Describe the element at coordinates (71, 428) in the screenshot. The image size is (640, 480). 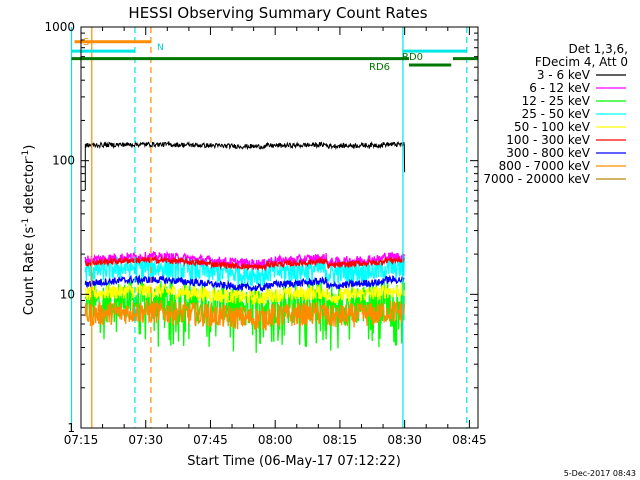
I see `y-tick-label: 1` at that location.